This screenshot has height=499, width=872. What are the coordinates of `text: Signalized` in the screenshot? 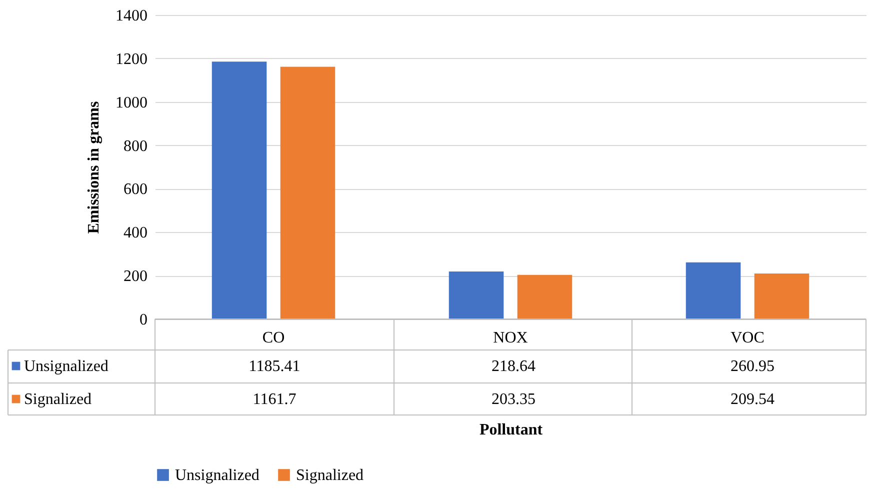 It's located at (58, 399).